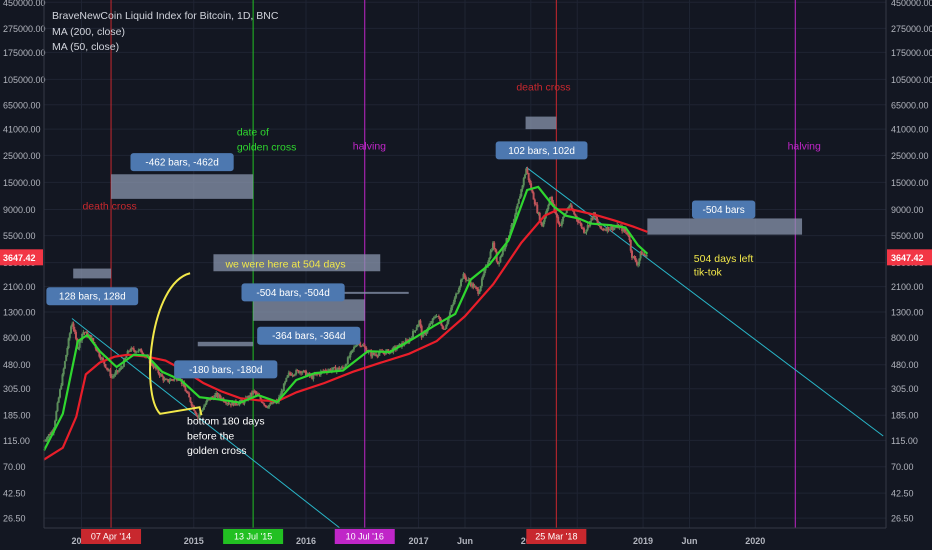 This screenshot has width=932, height=550. I want to click on marker-date-label: 07 Apr '14, so click(111, 537).